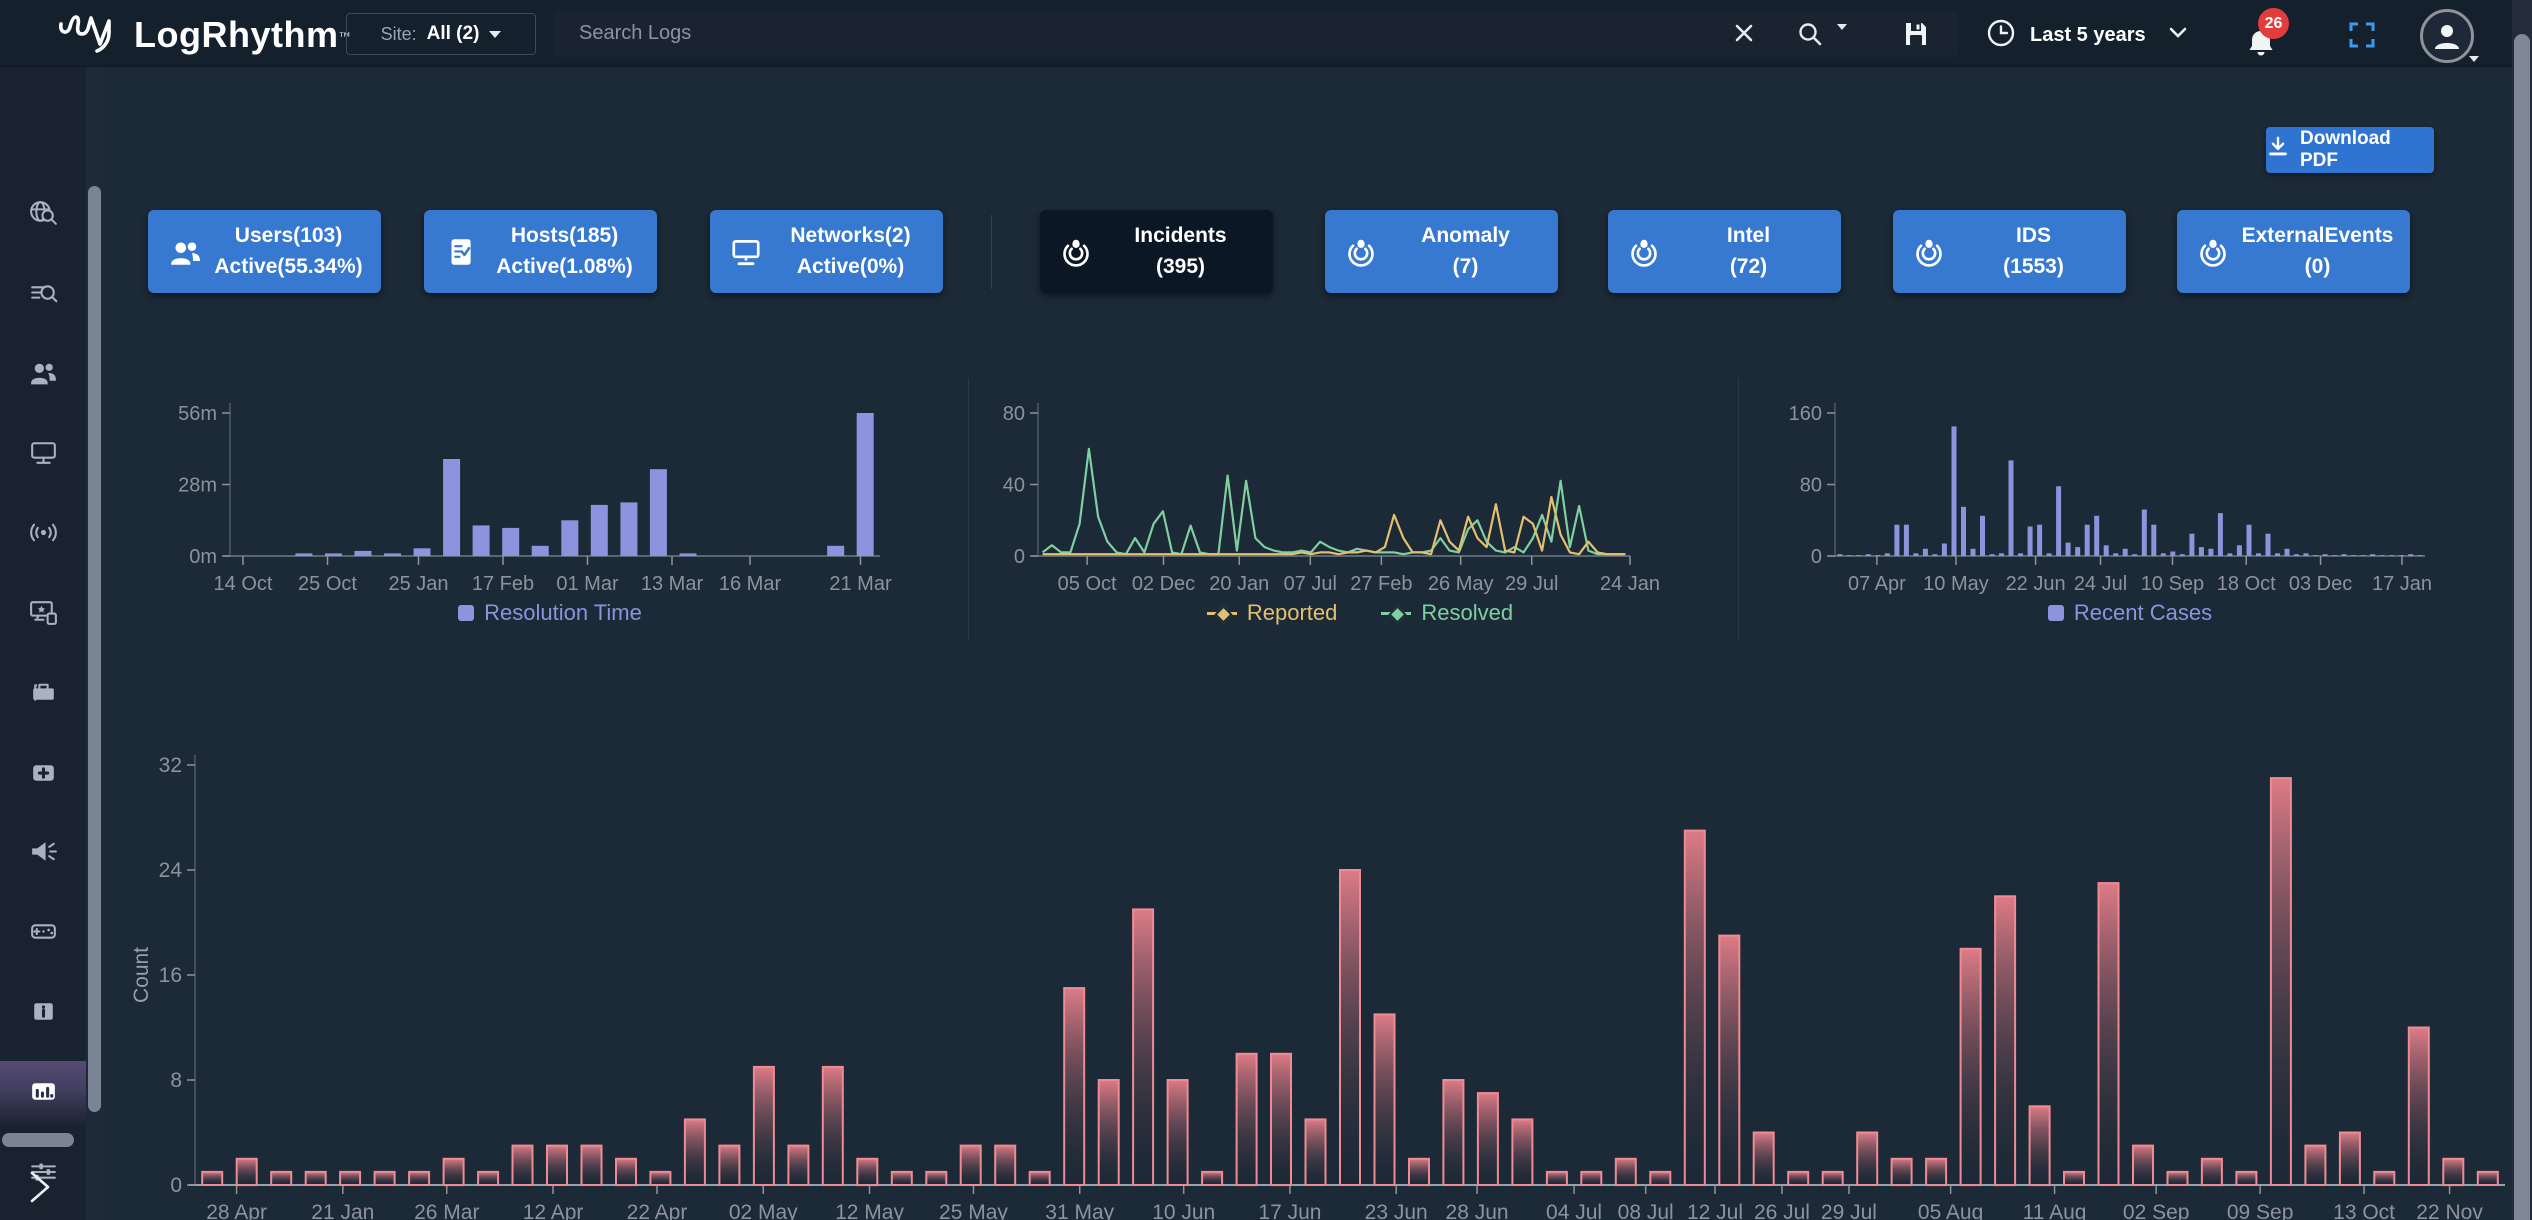  I want to click on tab-anomaly: Anomaly (7), so click(1441, 251).